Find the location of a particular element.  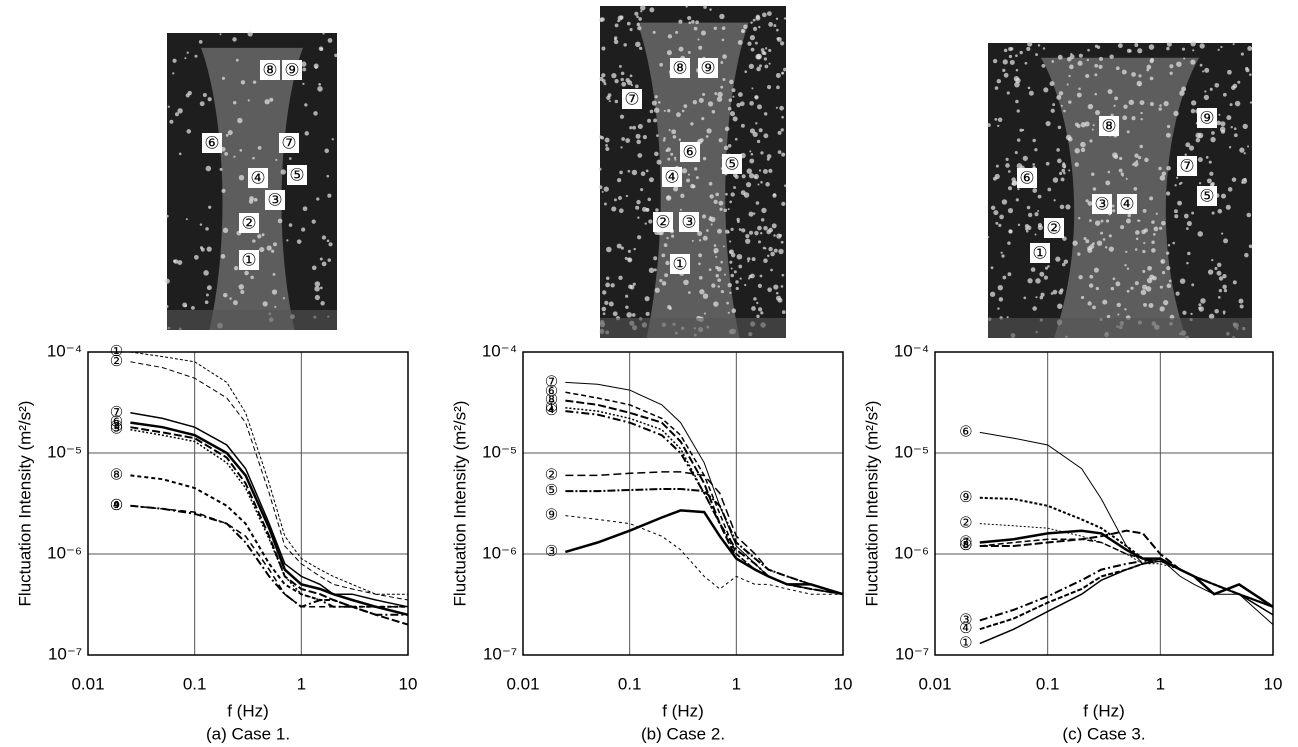

photo-label: ⑧ is located at coordinates (679, 67).